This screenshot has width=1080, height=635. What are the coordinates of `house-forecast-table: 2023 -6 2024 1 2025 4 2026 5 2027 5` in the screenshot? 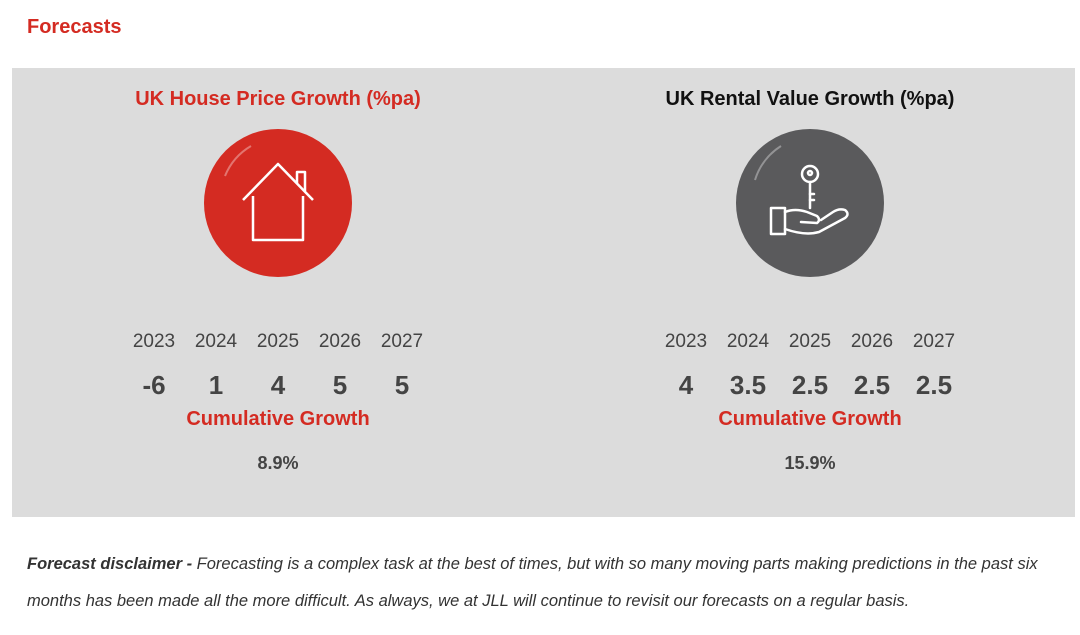 It's located at (278, 365).